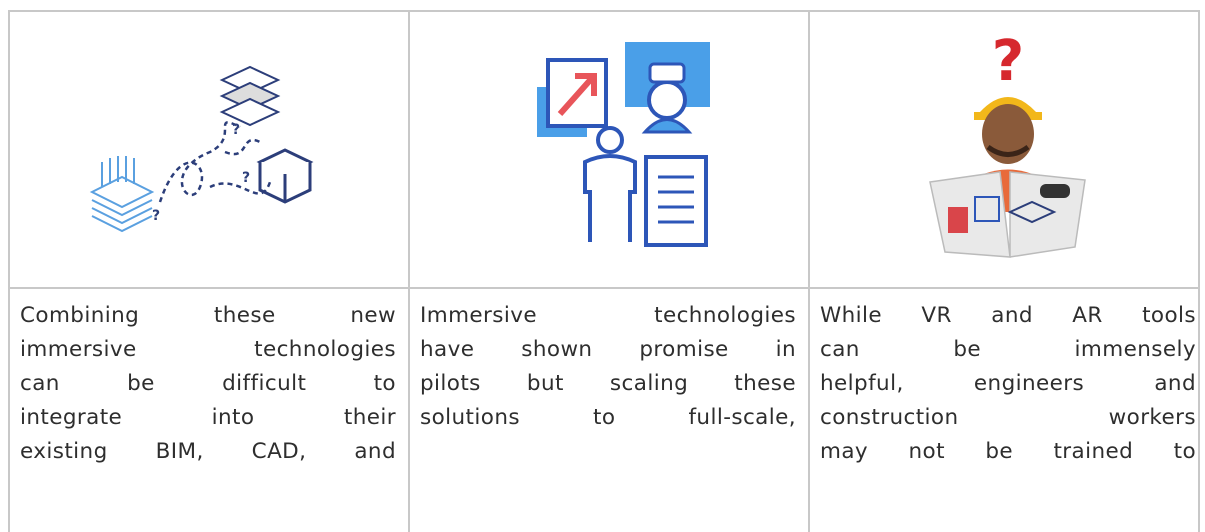  Describe the element at coordinates (608, 383) in the screenshot. I see `text-line: pilots but scaling these` at that location.